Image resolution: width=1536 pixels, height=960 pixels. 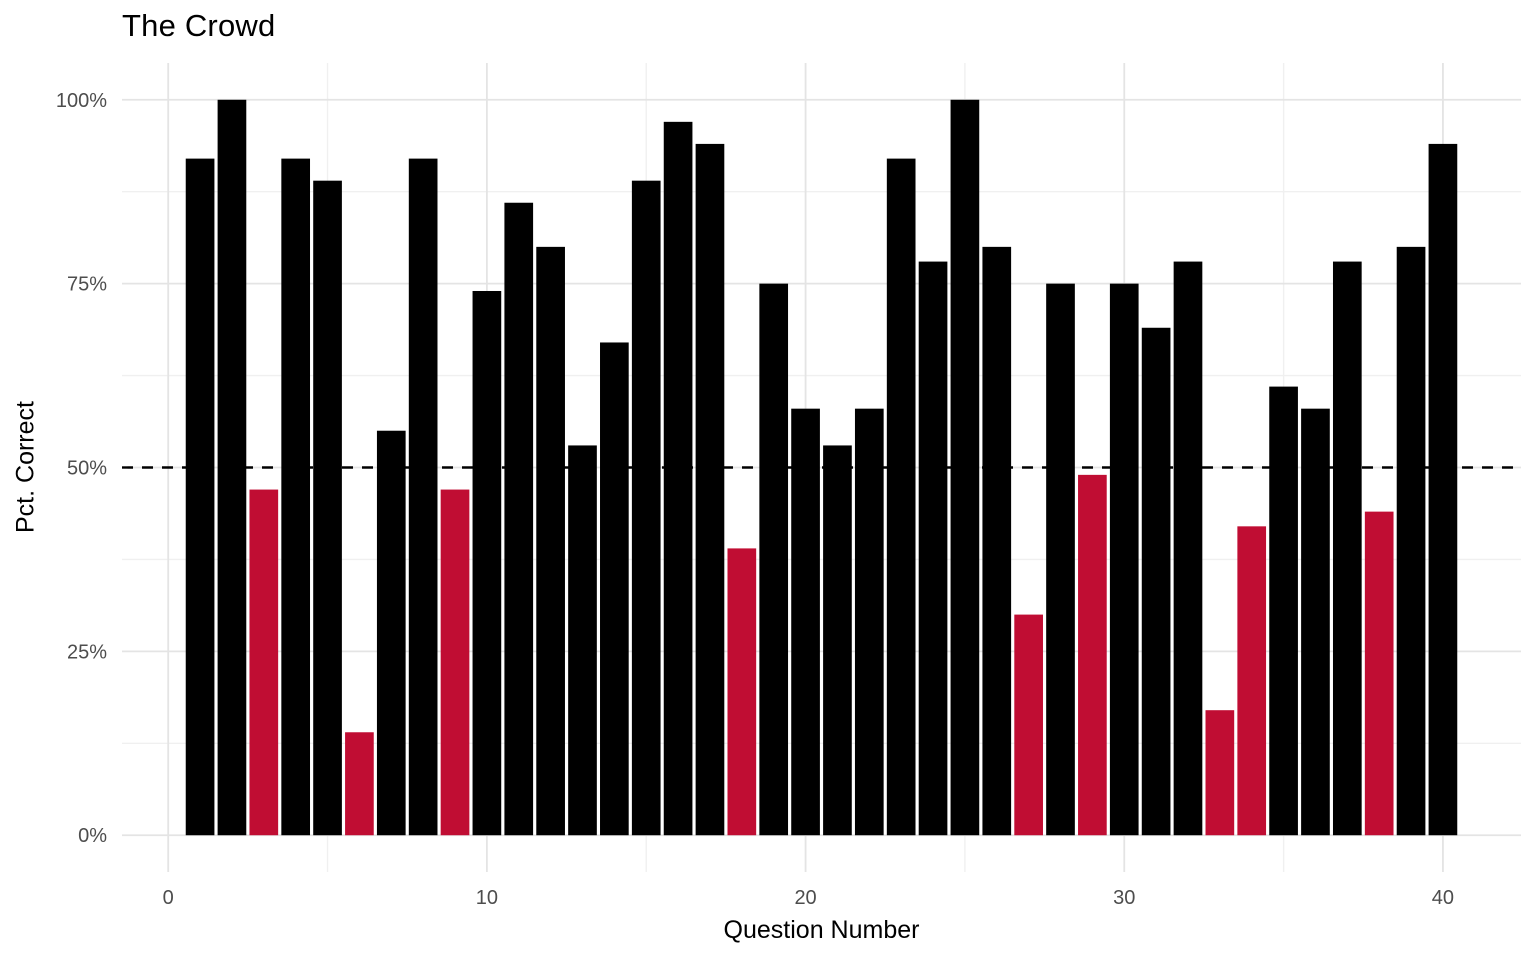 I want to click on y-axis-title: Pct. Correct, so click(x=25, y=467).